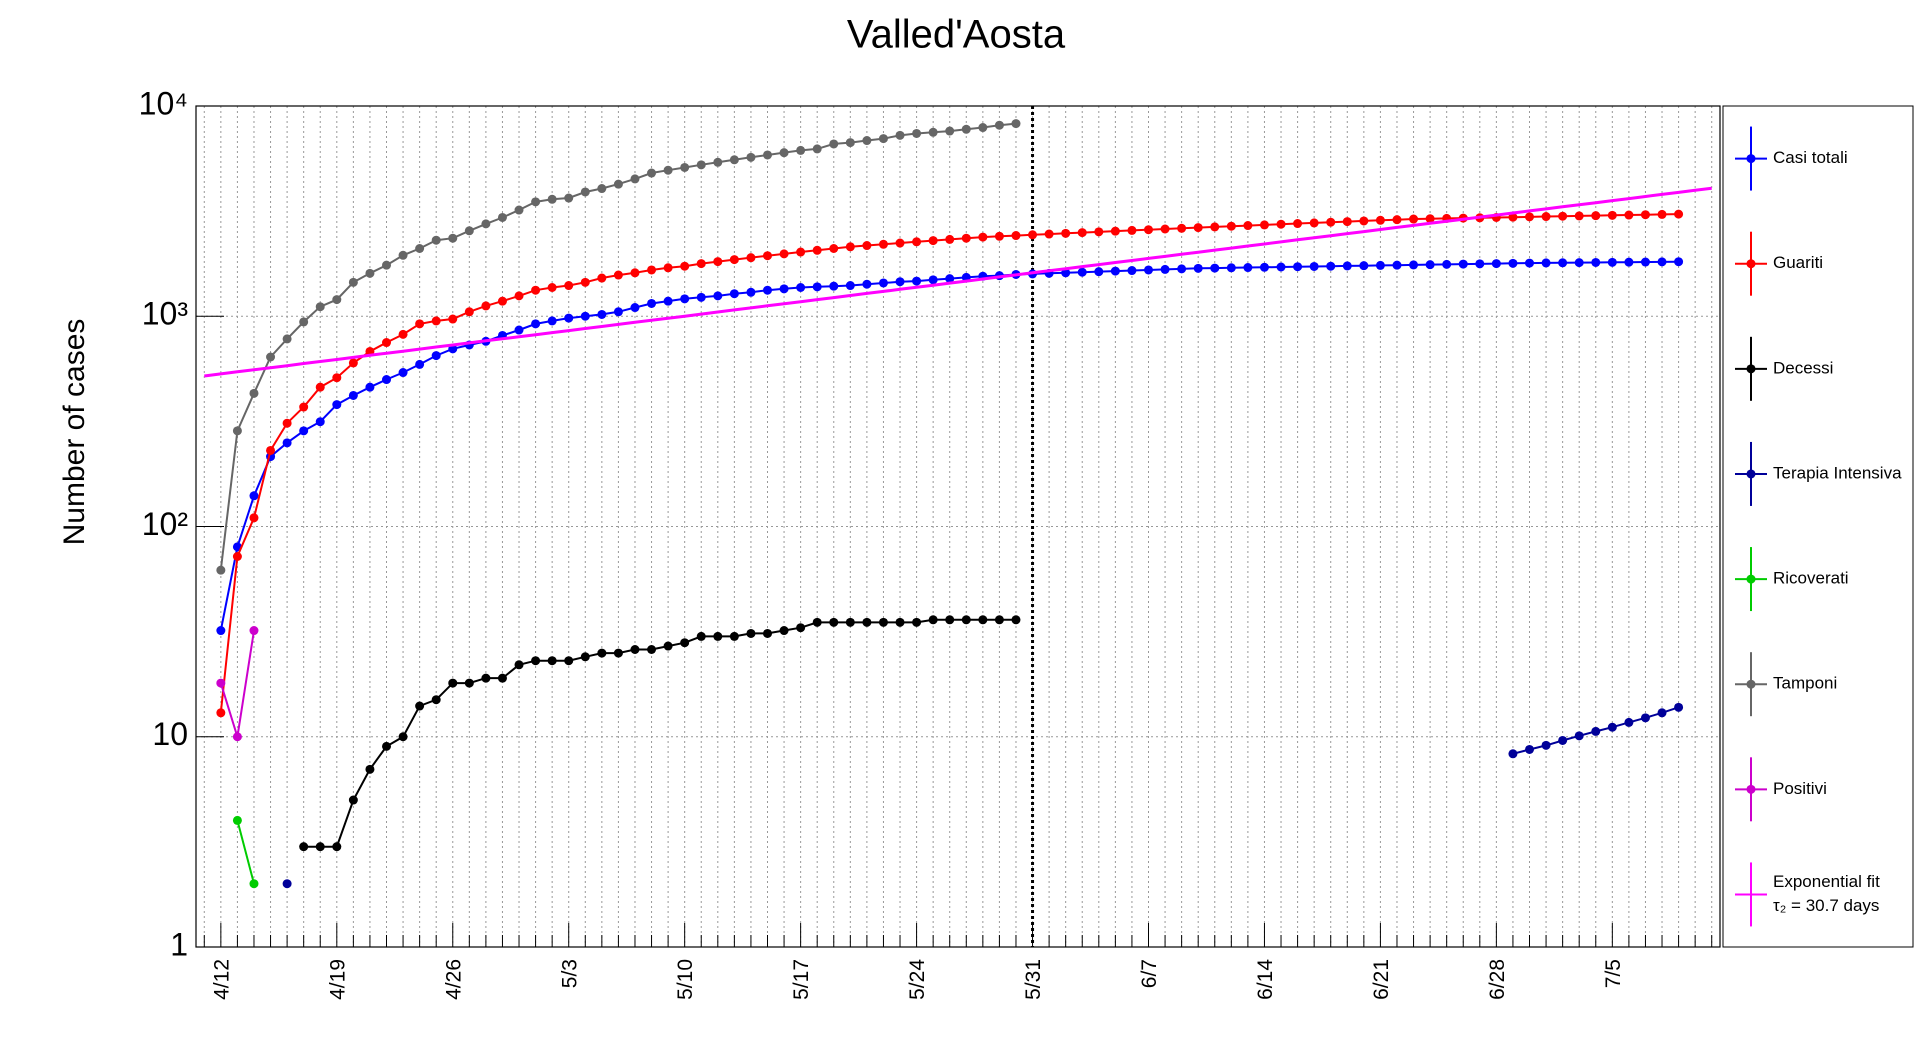 The height and width of the screenshot is (1057, 1916). What do you see at coordinates (74, 432) in the screenshot?
I see `y-axis-title: Number of cases` at bounding box center [74, 432].